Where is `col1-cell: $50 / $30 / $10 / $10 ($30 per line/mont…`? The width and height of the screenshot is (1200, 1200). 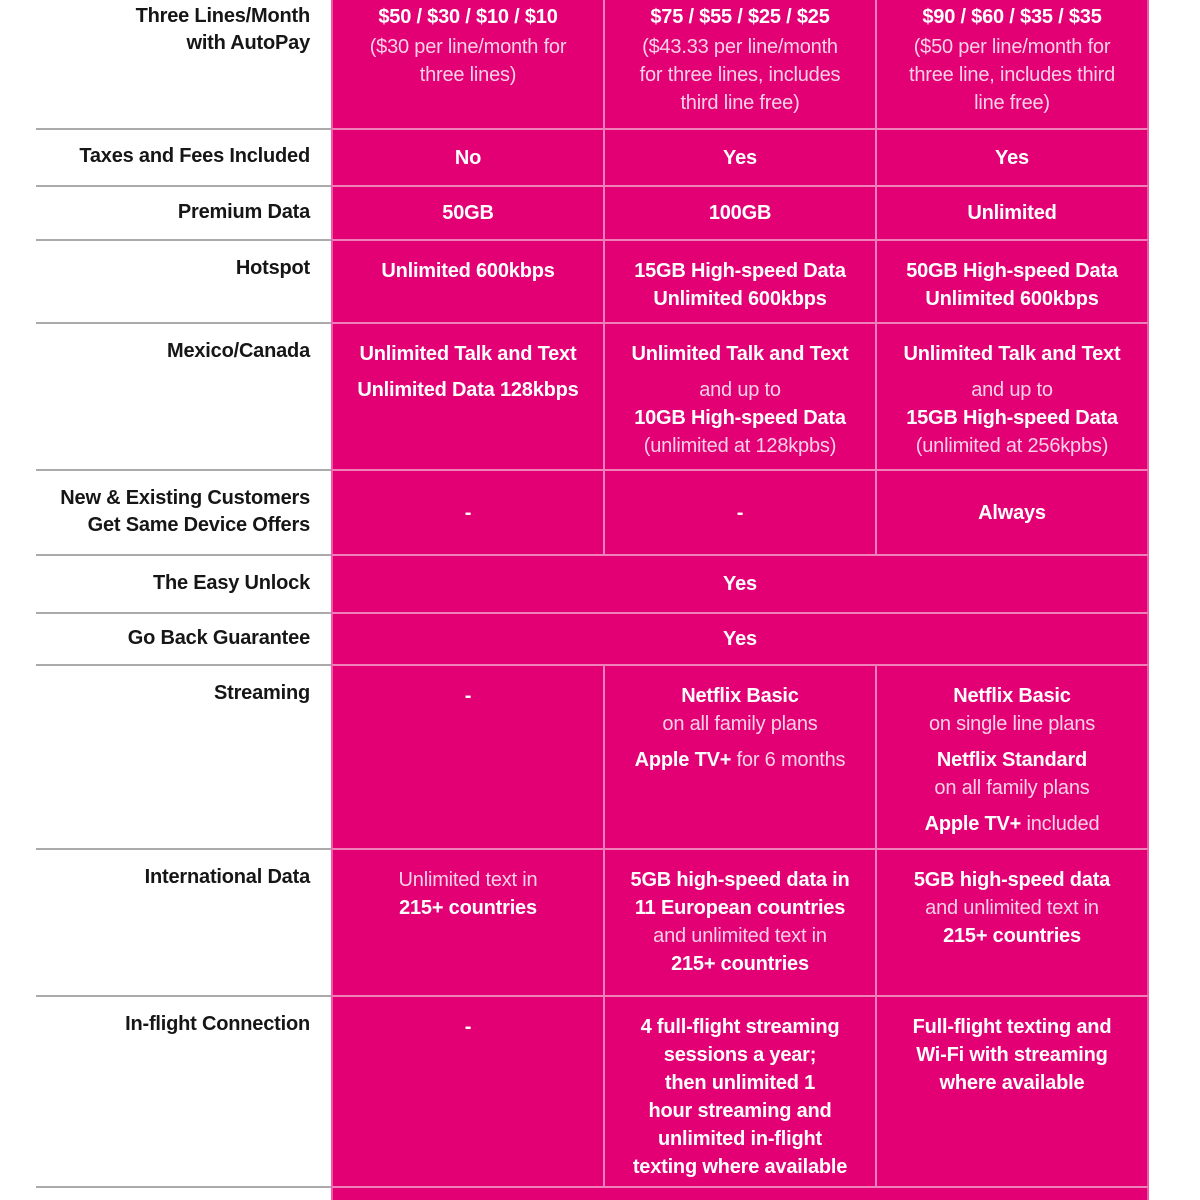 col1-cell: $50 / $30 / $10 / $10 ($30 per line/mont… is located at coordinates (468, 64).